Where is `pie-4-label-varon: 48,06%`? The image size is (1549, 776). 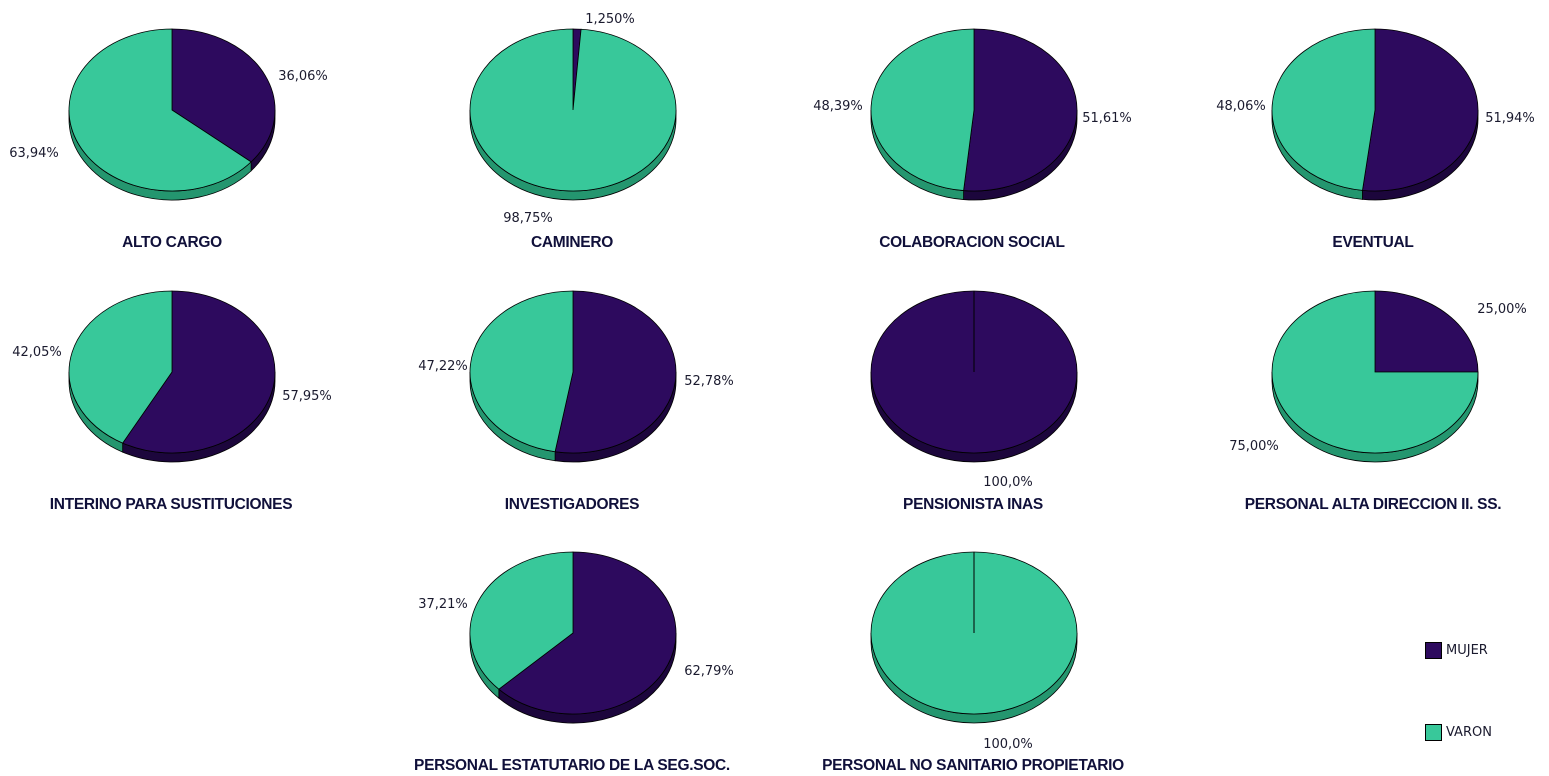 pie-4-label-varon: 48,06% is located at coordinates (1241, 106).